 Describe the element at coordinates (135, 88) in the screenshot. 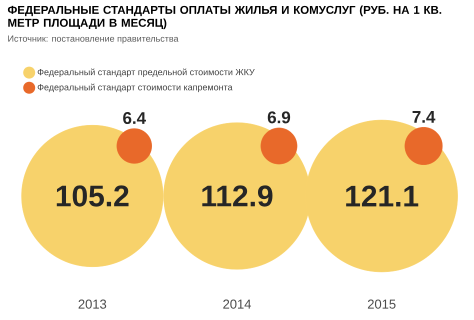

I see `legend-label: Федеральный стандарт стоимости капремонта` at that location.